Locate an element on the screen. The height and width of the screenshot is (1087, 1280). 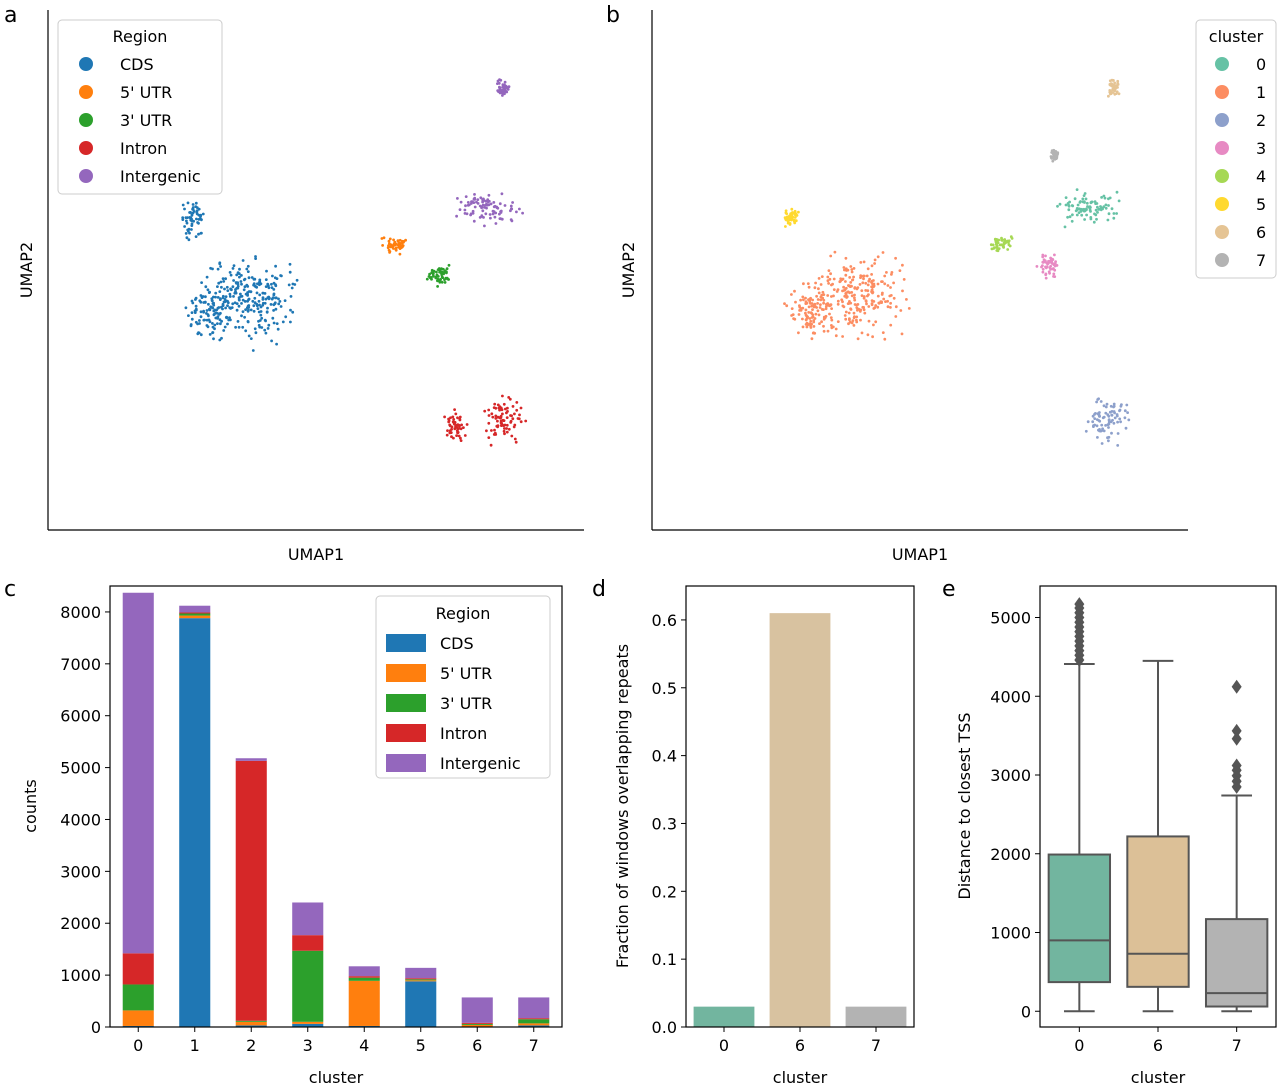
y-tick-label: 8000 is located at coordinates (80, 612).